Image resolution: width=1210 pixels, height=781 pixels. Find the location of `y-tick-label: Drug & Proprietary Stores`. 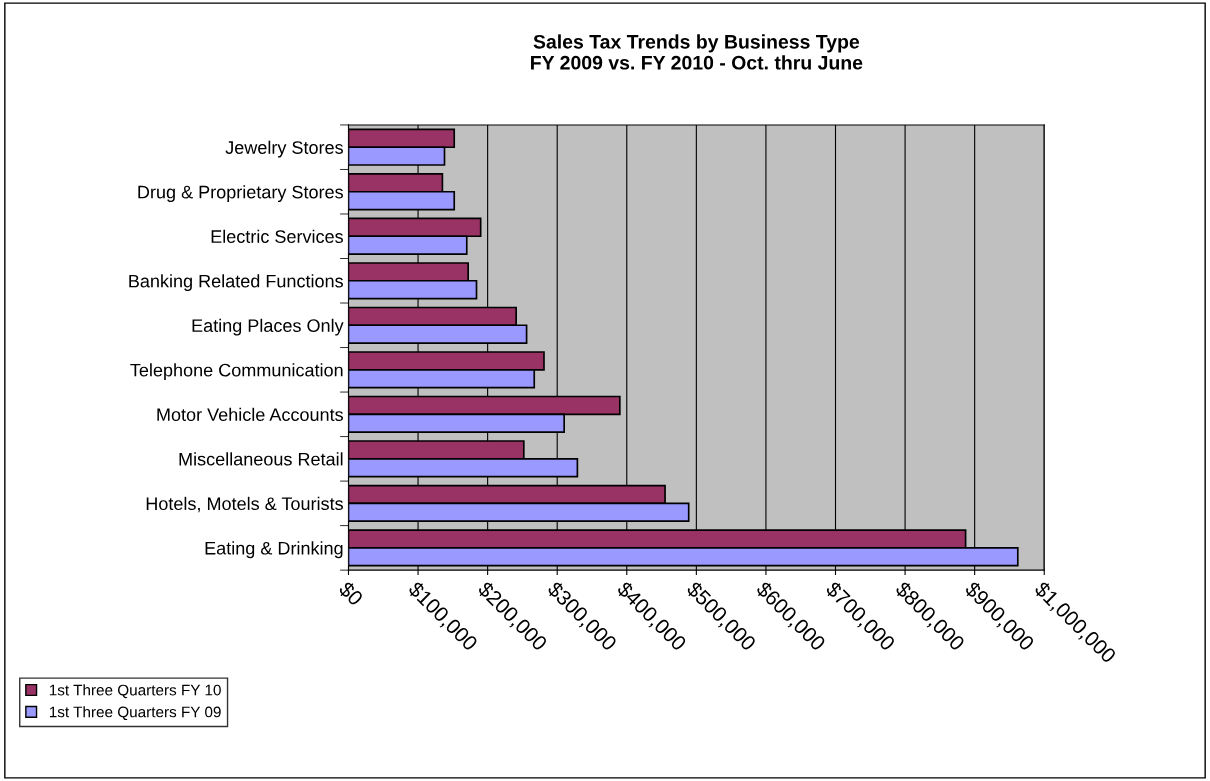

y-tick-label: Drug & Proprietary Stores is located at coordinates (240, 194).